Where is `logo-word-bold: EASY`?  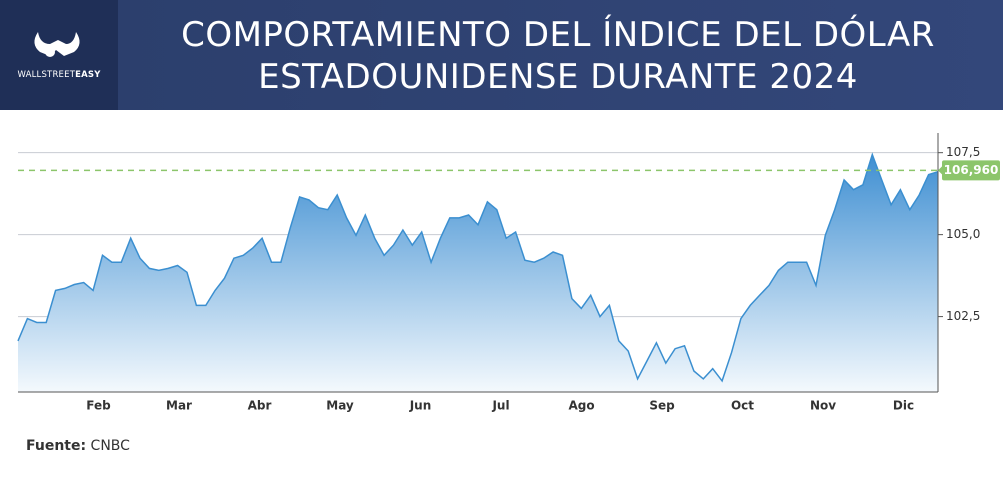
logo-word-bold: EASY is located at coordinates (88, 75).